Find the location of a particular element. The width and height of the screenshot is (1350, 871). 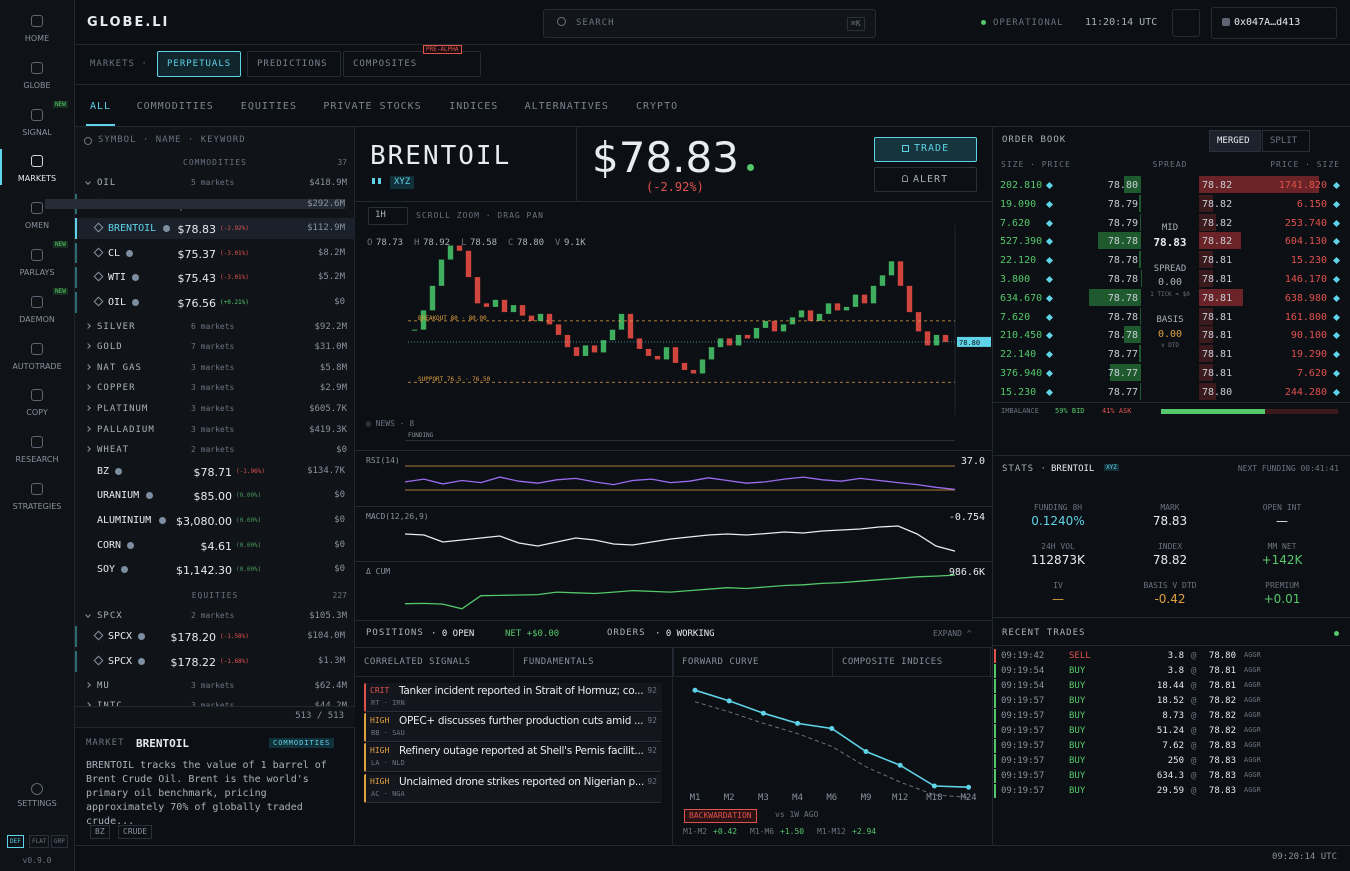

trade-button is located at coordinates (925, 149).